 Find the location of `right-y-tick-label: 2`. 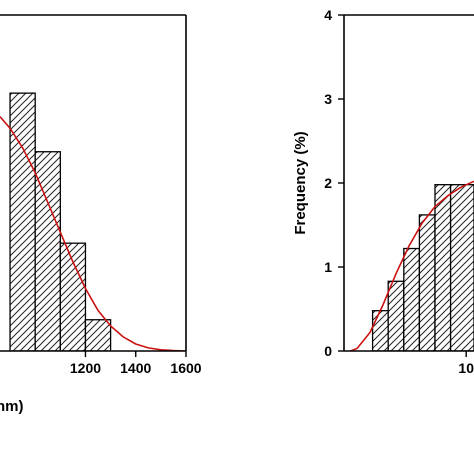

right-y-tick-label: 2 is located at coordinates (328, 183).